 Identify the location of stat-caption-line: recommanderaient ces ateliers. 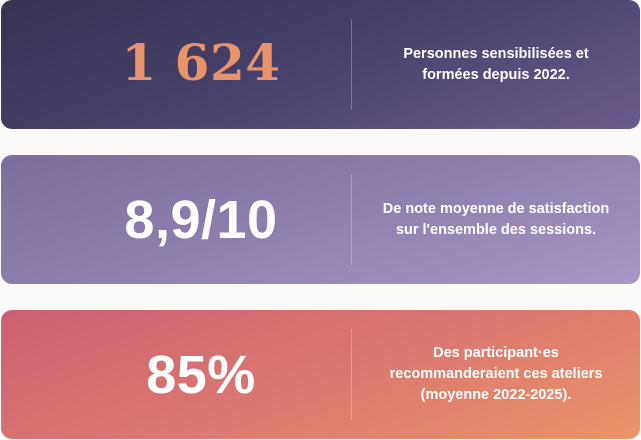
(496, 374).